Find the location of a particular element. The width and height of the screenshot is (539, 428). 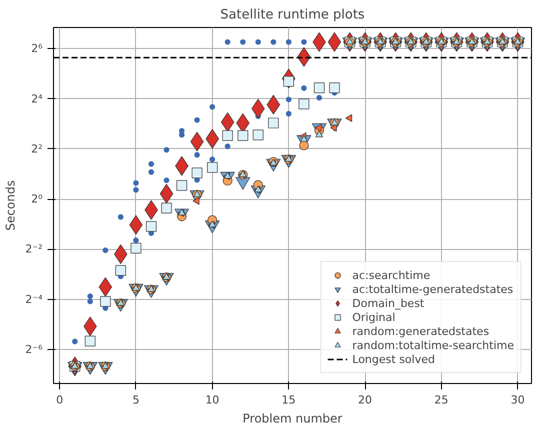

y-tick-label: 2⁴ is located at coordinates (37, 99).